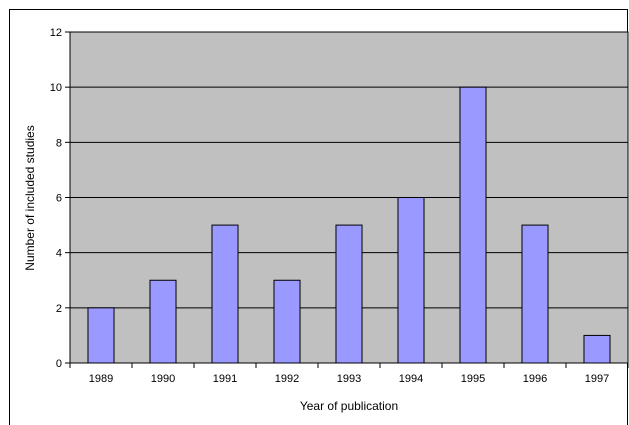 This screenshot has height=425, width=629. I want to click on y-tick-label: 2, so click(59, 309).